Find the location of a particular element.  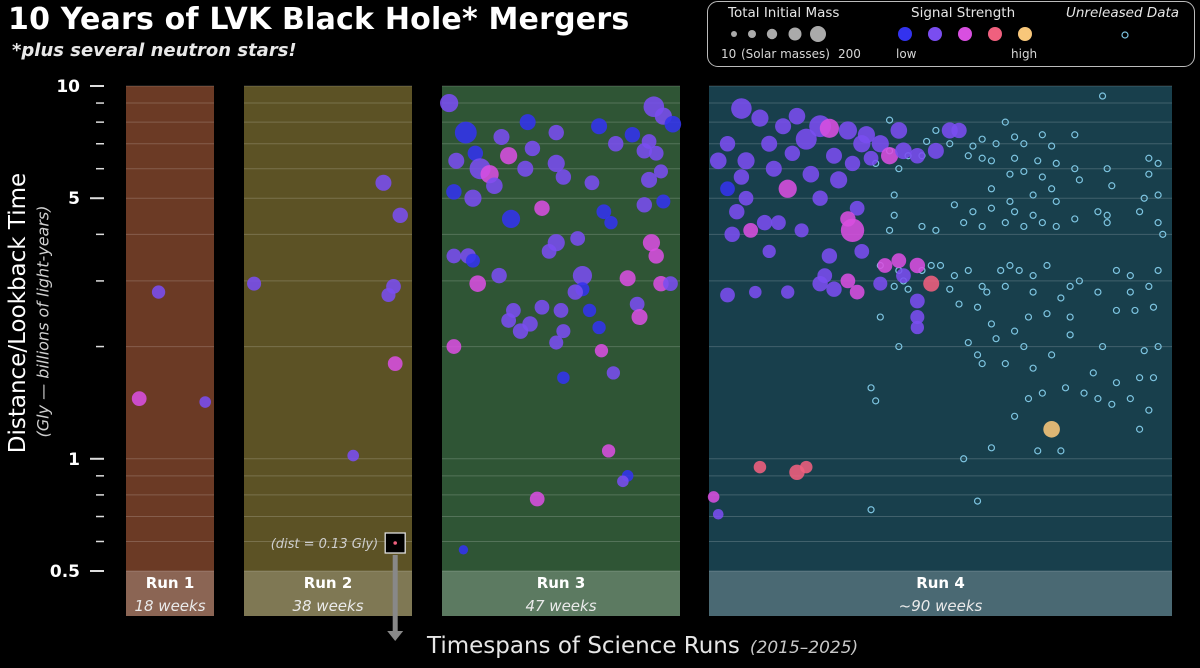

annotation-point is located at coordinates (395, 543).